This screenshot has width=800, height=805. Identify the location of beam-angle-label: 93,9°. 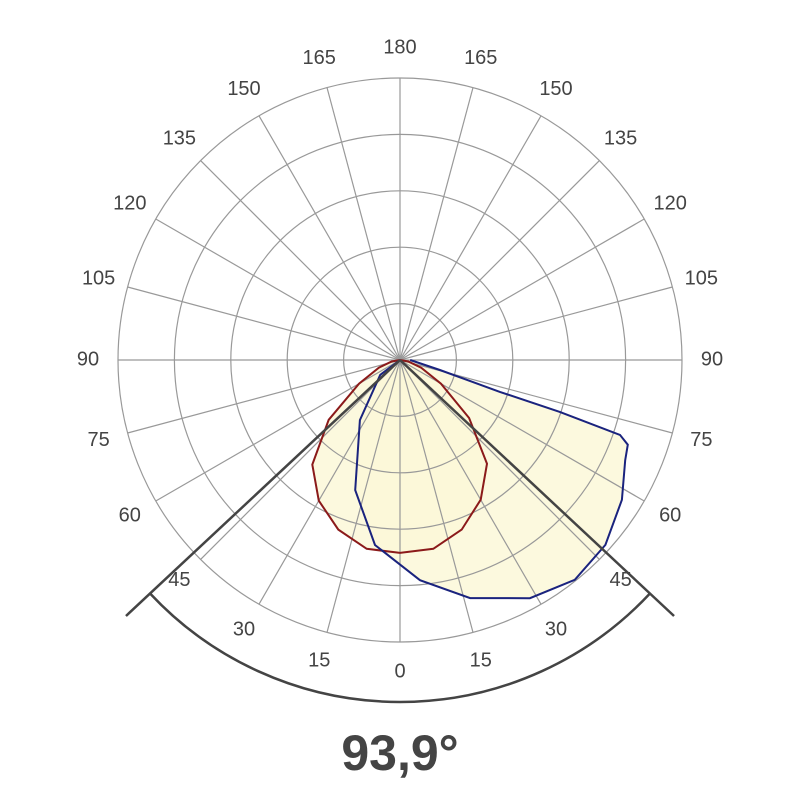
(399, 753).